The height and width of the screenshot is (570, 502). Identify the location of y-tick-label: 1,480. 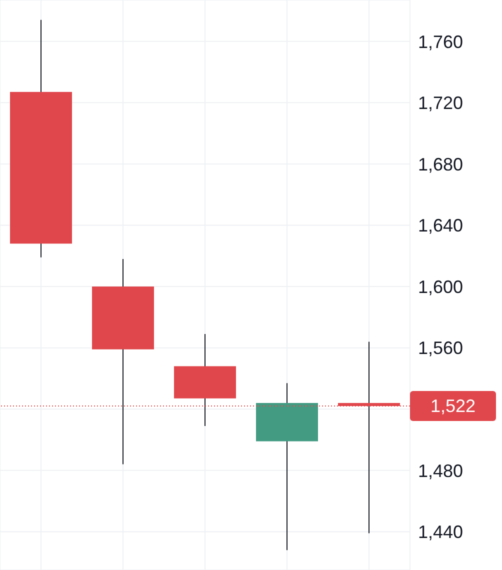
(441, 470).